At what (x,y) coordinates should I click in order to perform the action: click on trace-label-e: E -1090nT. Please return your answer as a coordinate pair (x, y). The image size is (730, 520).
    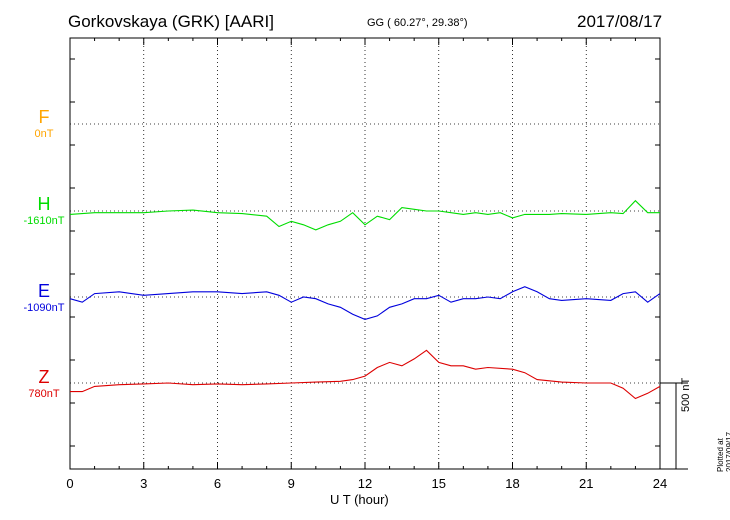
    Looking at the image, I should click on (44, 298).